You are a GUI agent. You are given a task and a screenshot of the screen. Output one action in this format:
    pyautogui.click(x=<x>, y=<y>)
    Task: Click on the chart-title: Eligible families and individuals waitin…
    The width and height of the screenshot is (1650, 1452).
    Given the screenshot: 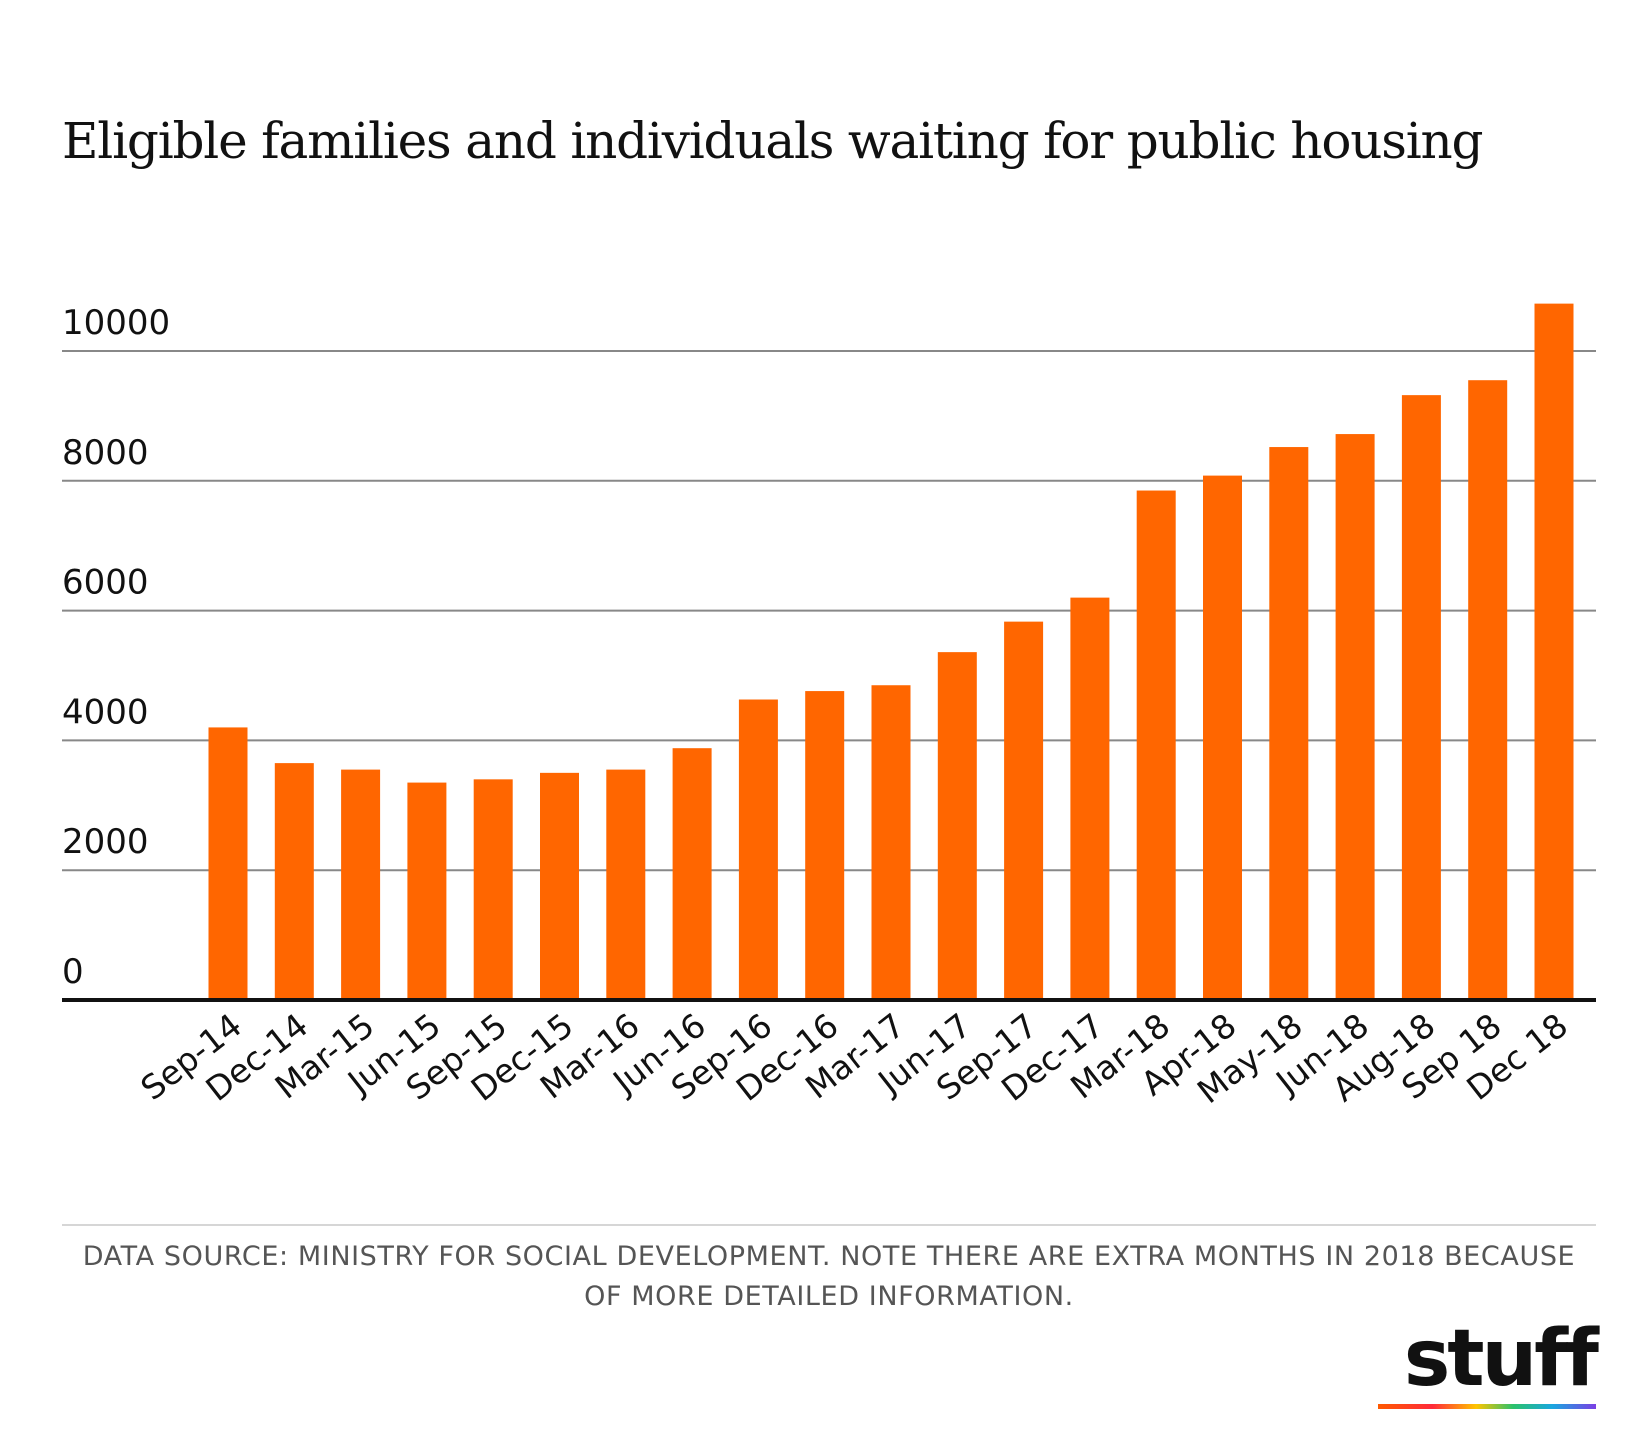 What is the action you would take?
    pyautogui.click(x=773, y=141)
    